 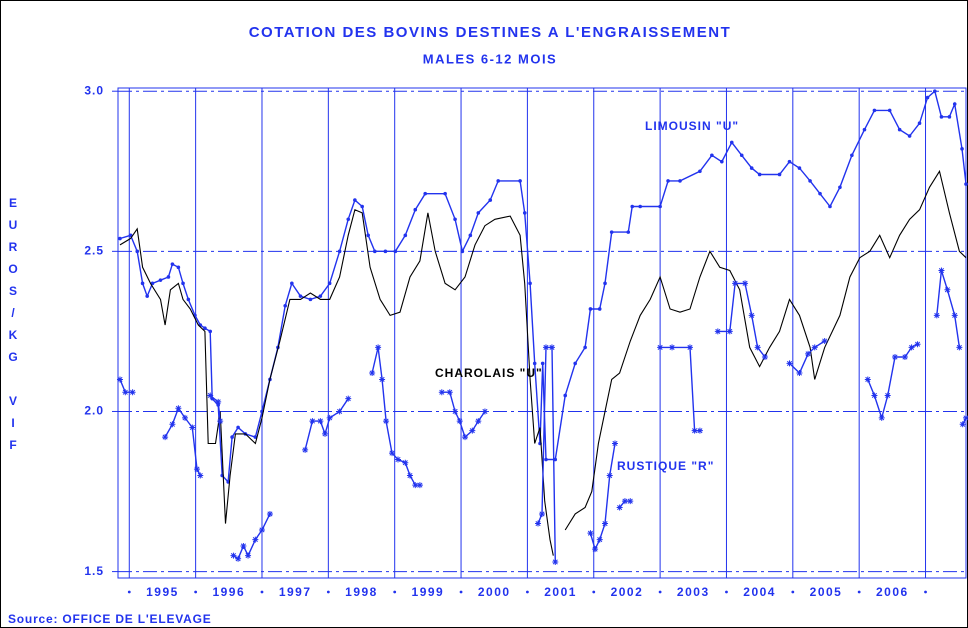 I want to click on x-tick-label: 2005, so click(x=826, y=592).